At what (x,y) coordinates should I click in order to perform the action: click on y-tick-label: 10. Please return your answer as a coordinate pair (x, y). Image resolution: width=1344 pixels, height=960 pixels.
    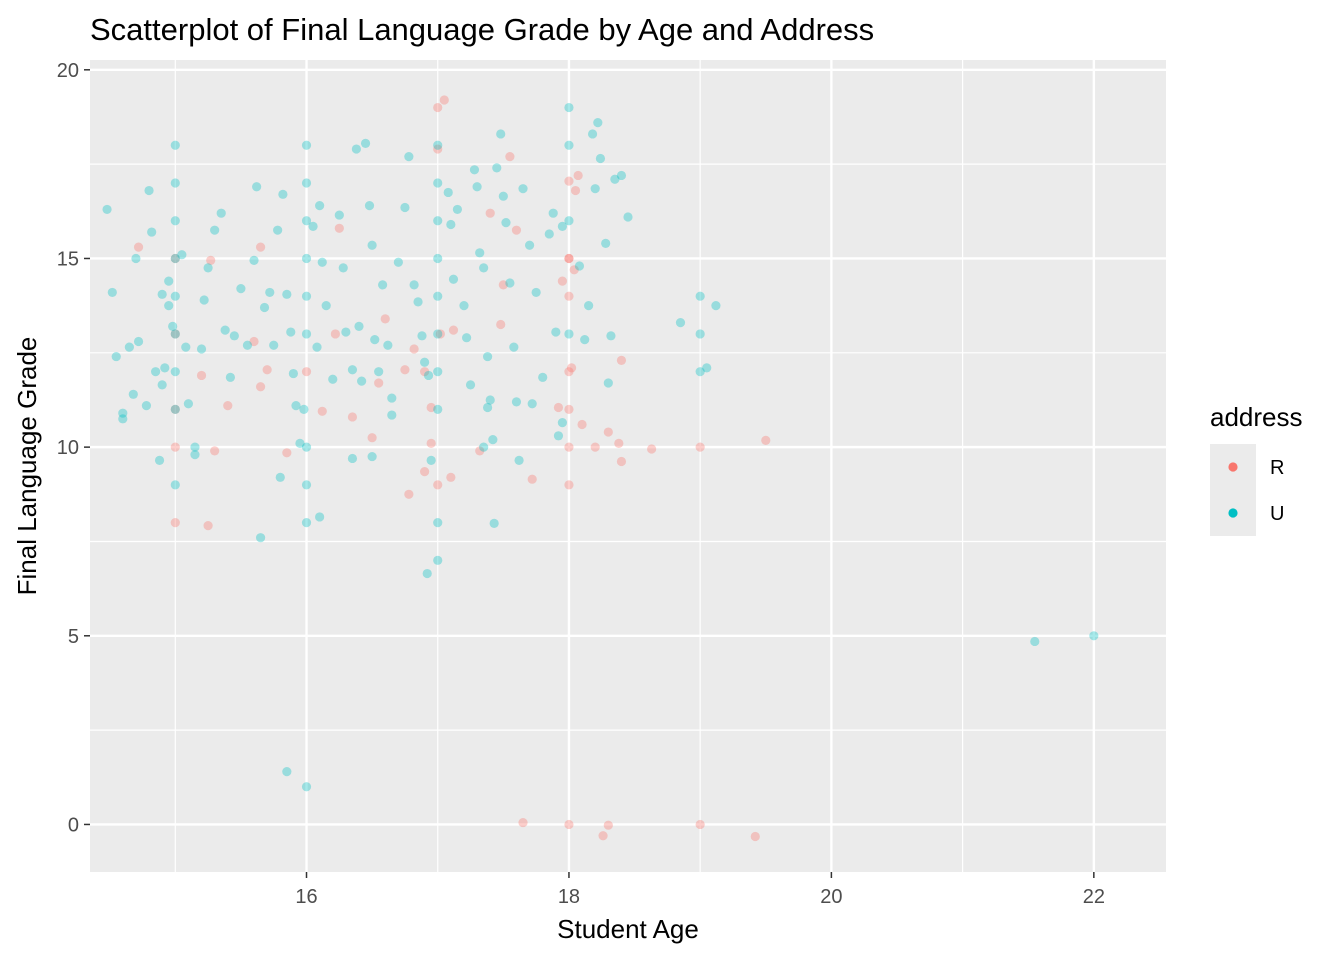
    Looking at the image, I should click on (68, 448).